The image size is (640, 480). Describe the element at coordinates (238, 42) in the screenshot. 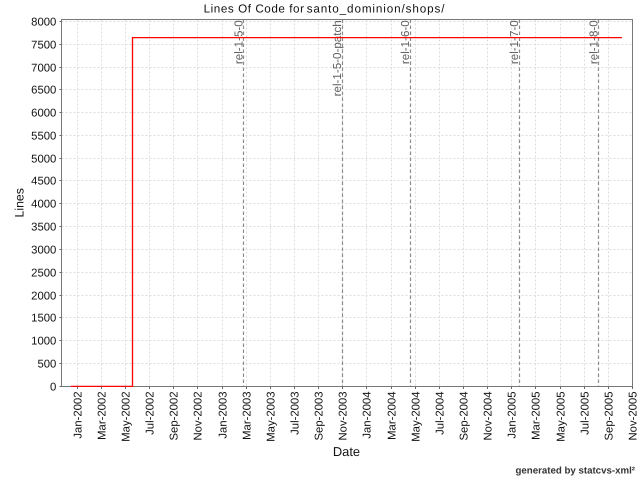

I see `svg-text: rel-1-5-0` at that location.